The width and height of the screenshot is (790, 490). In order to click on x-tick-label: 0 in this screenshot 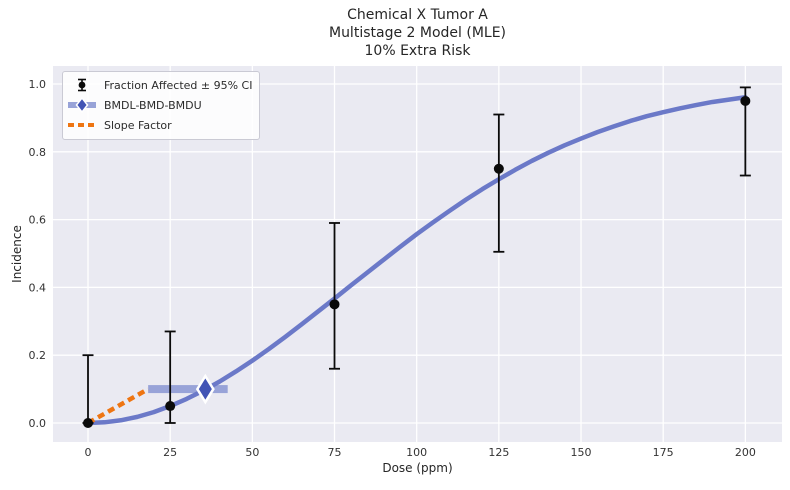, I will do `click(88, 452)`.